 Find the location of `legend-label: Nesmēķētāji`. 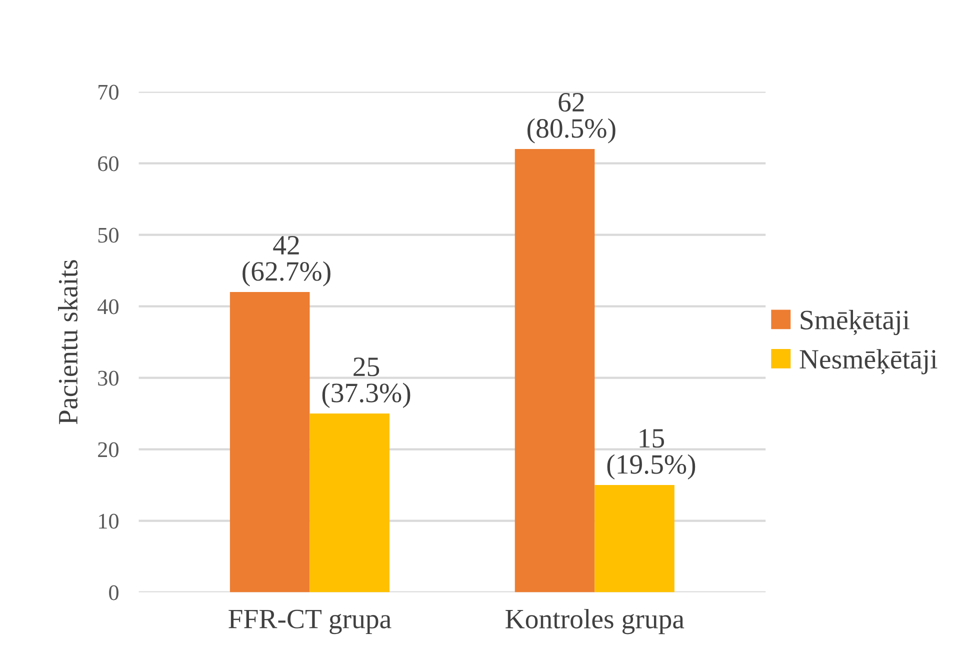

legend-label: Nesmēķētāji is located at coordinates (869, 361).